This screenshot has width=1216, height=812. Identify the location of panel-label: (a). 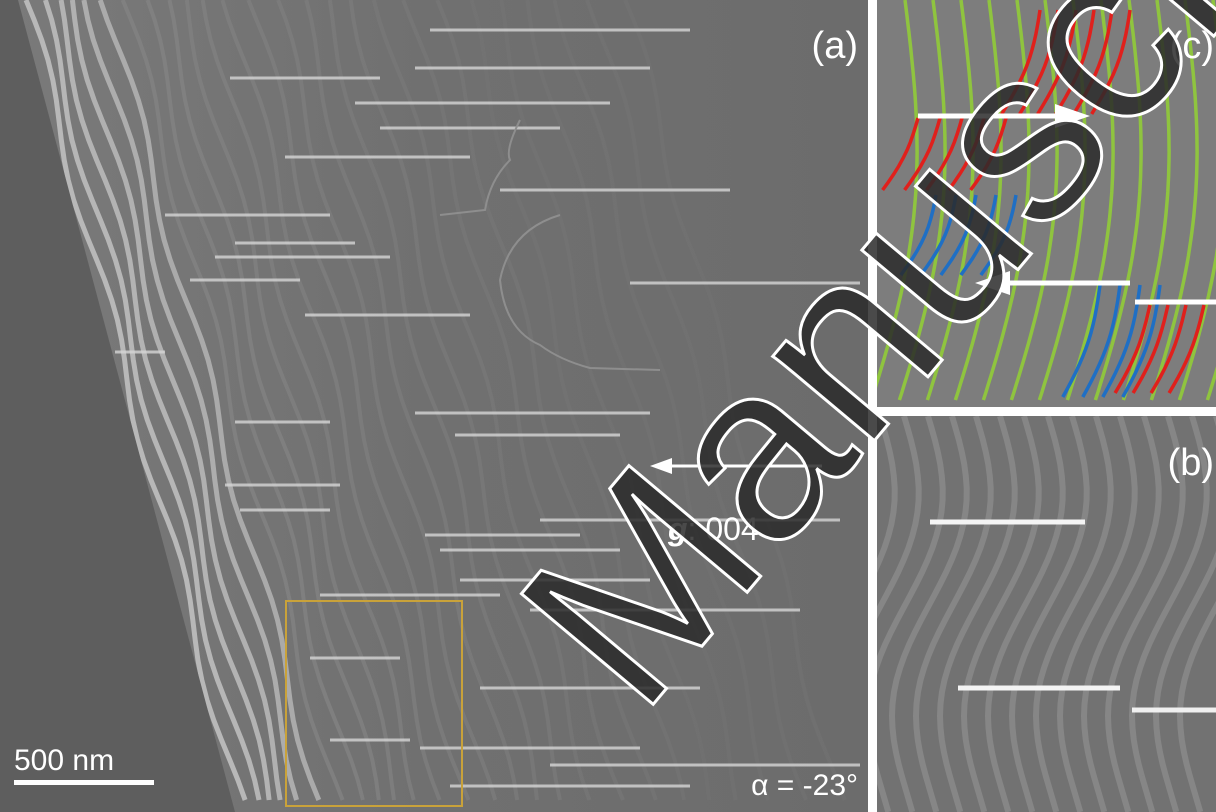
(835, 46).